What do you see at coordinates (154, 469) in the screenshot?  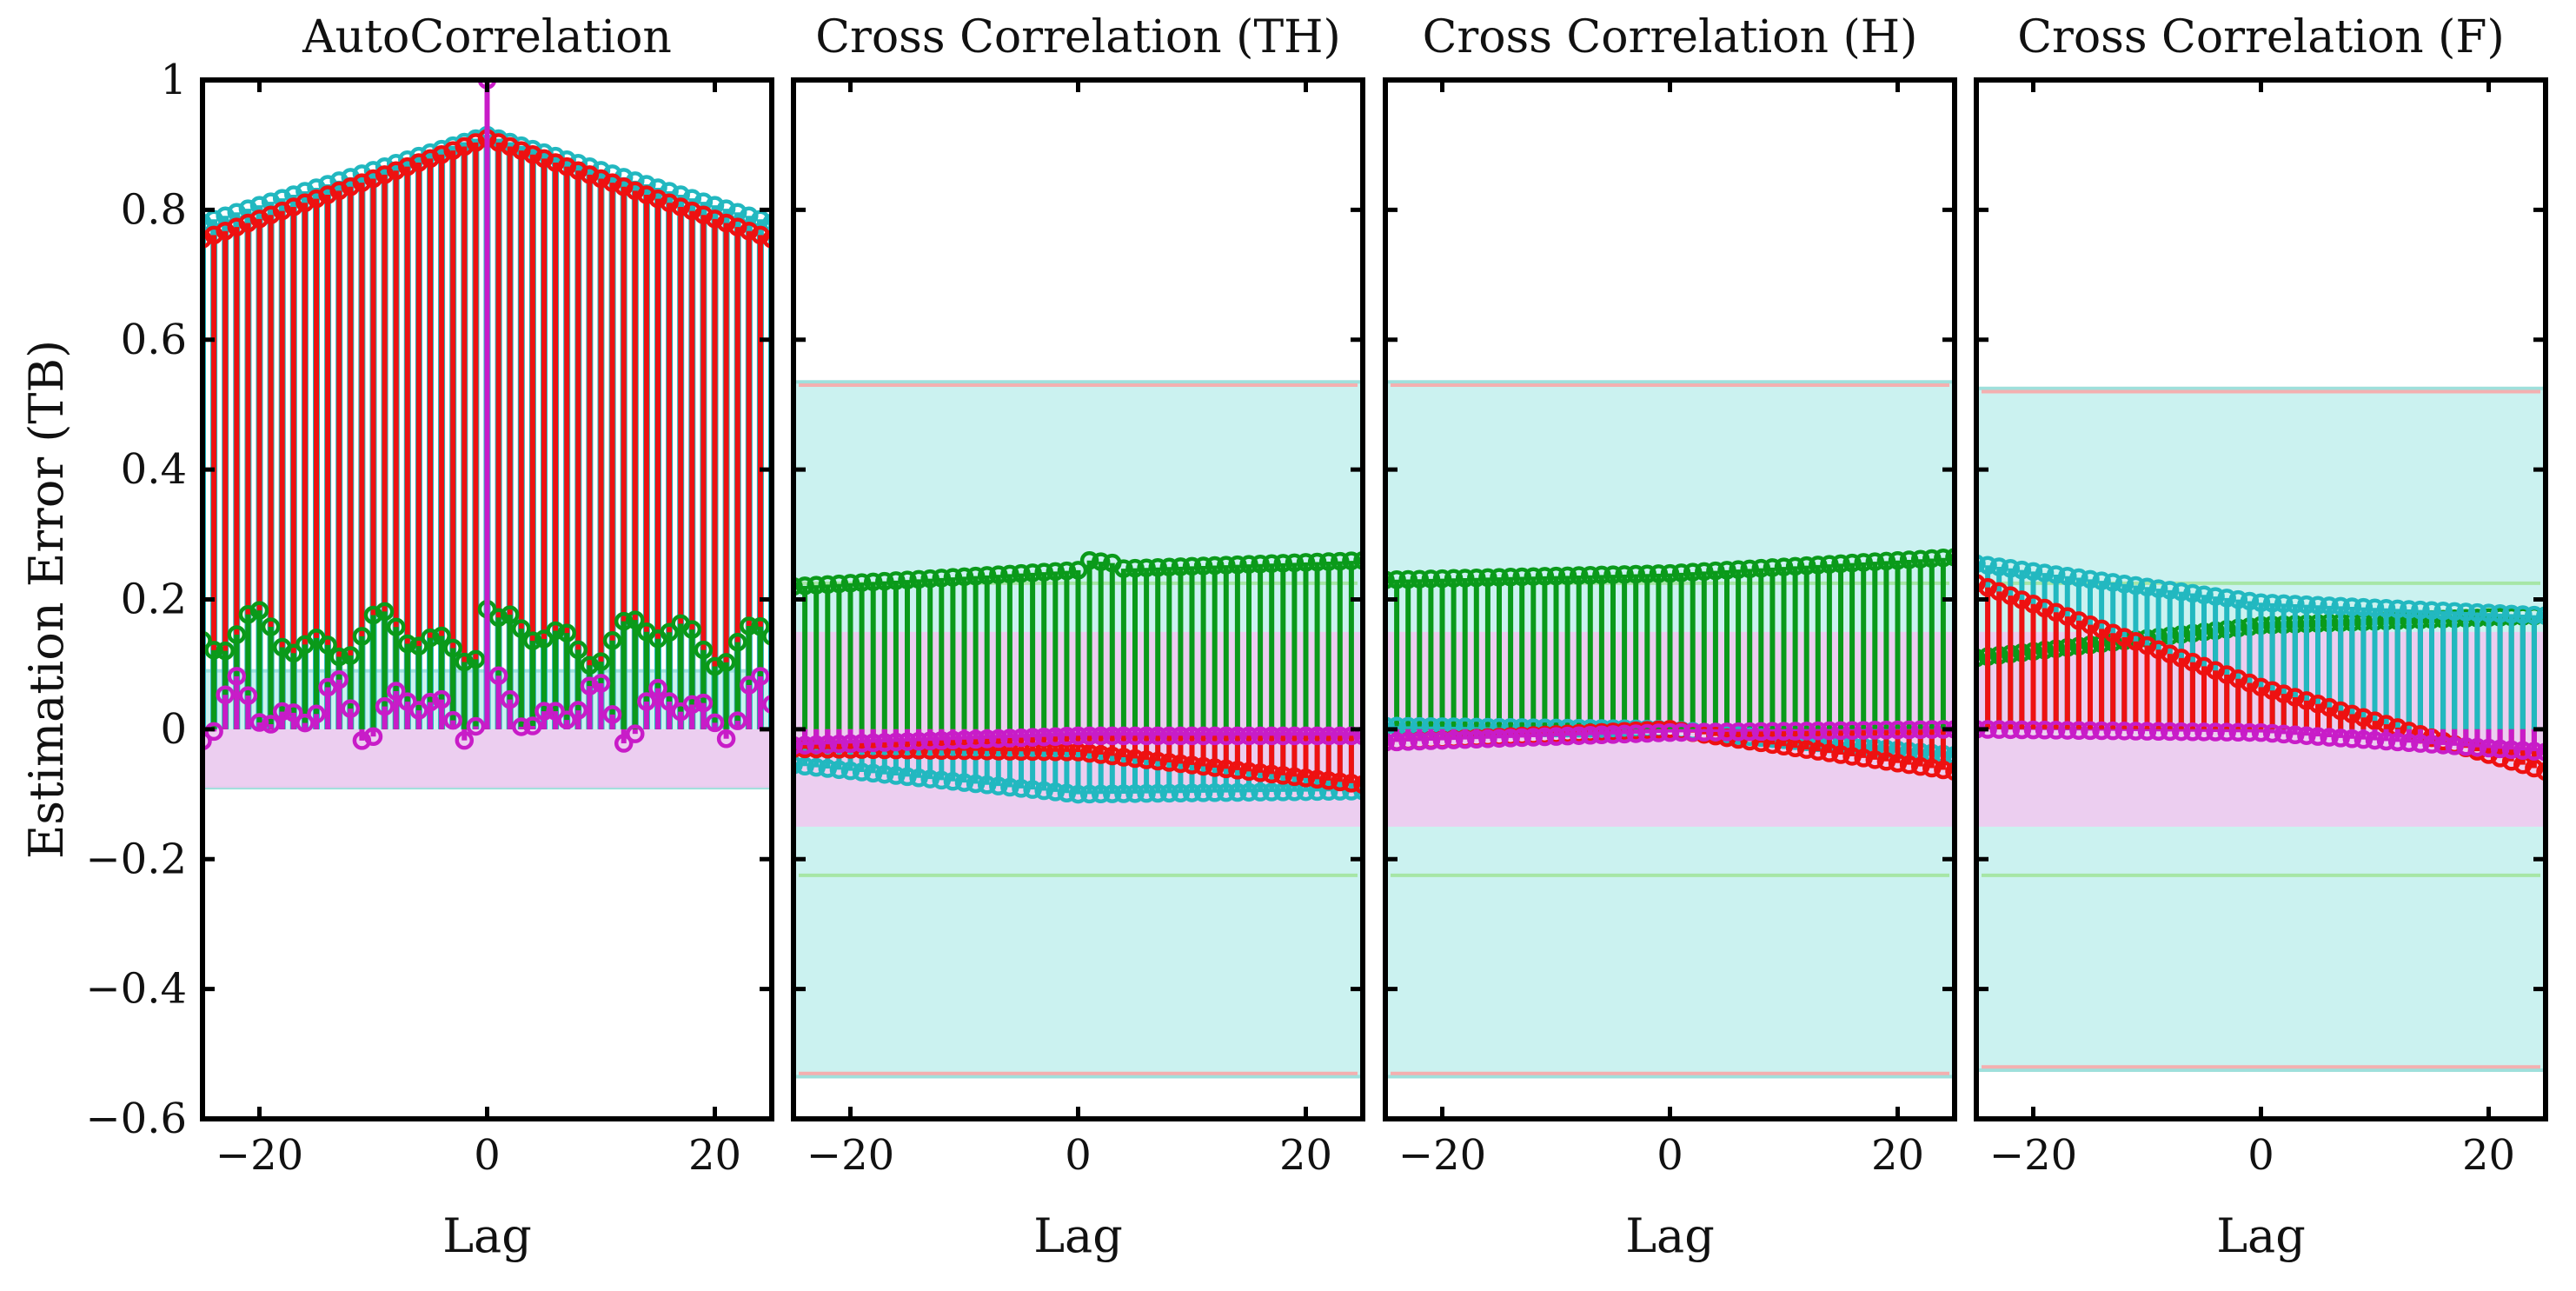 I see `y-tick-label: 0.4` at bounding box center [154, 469].